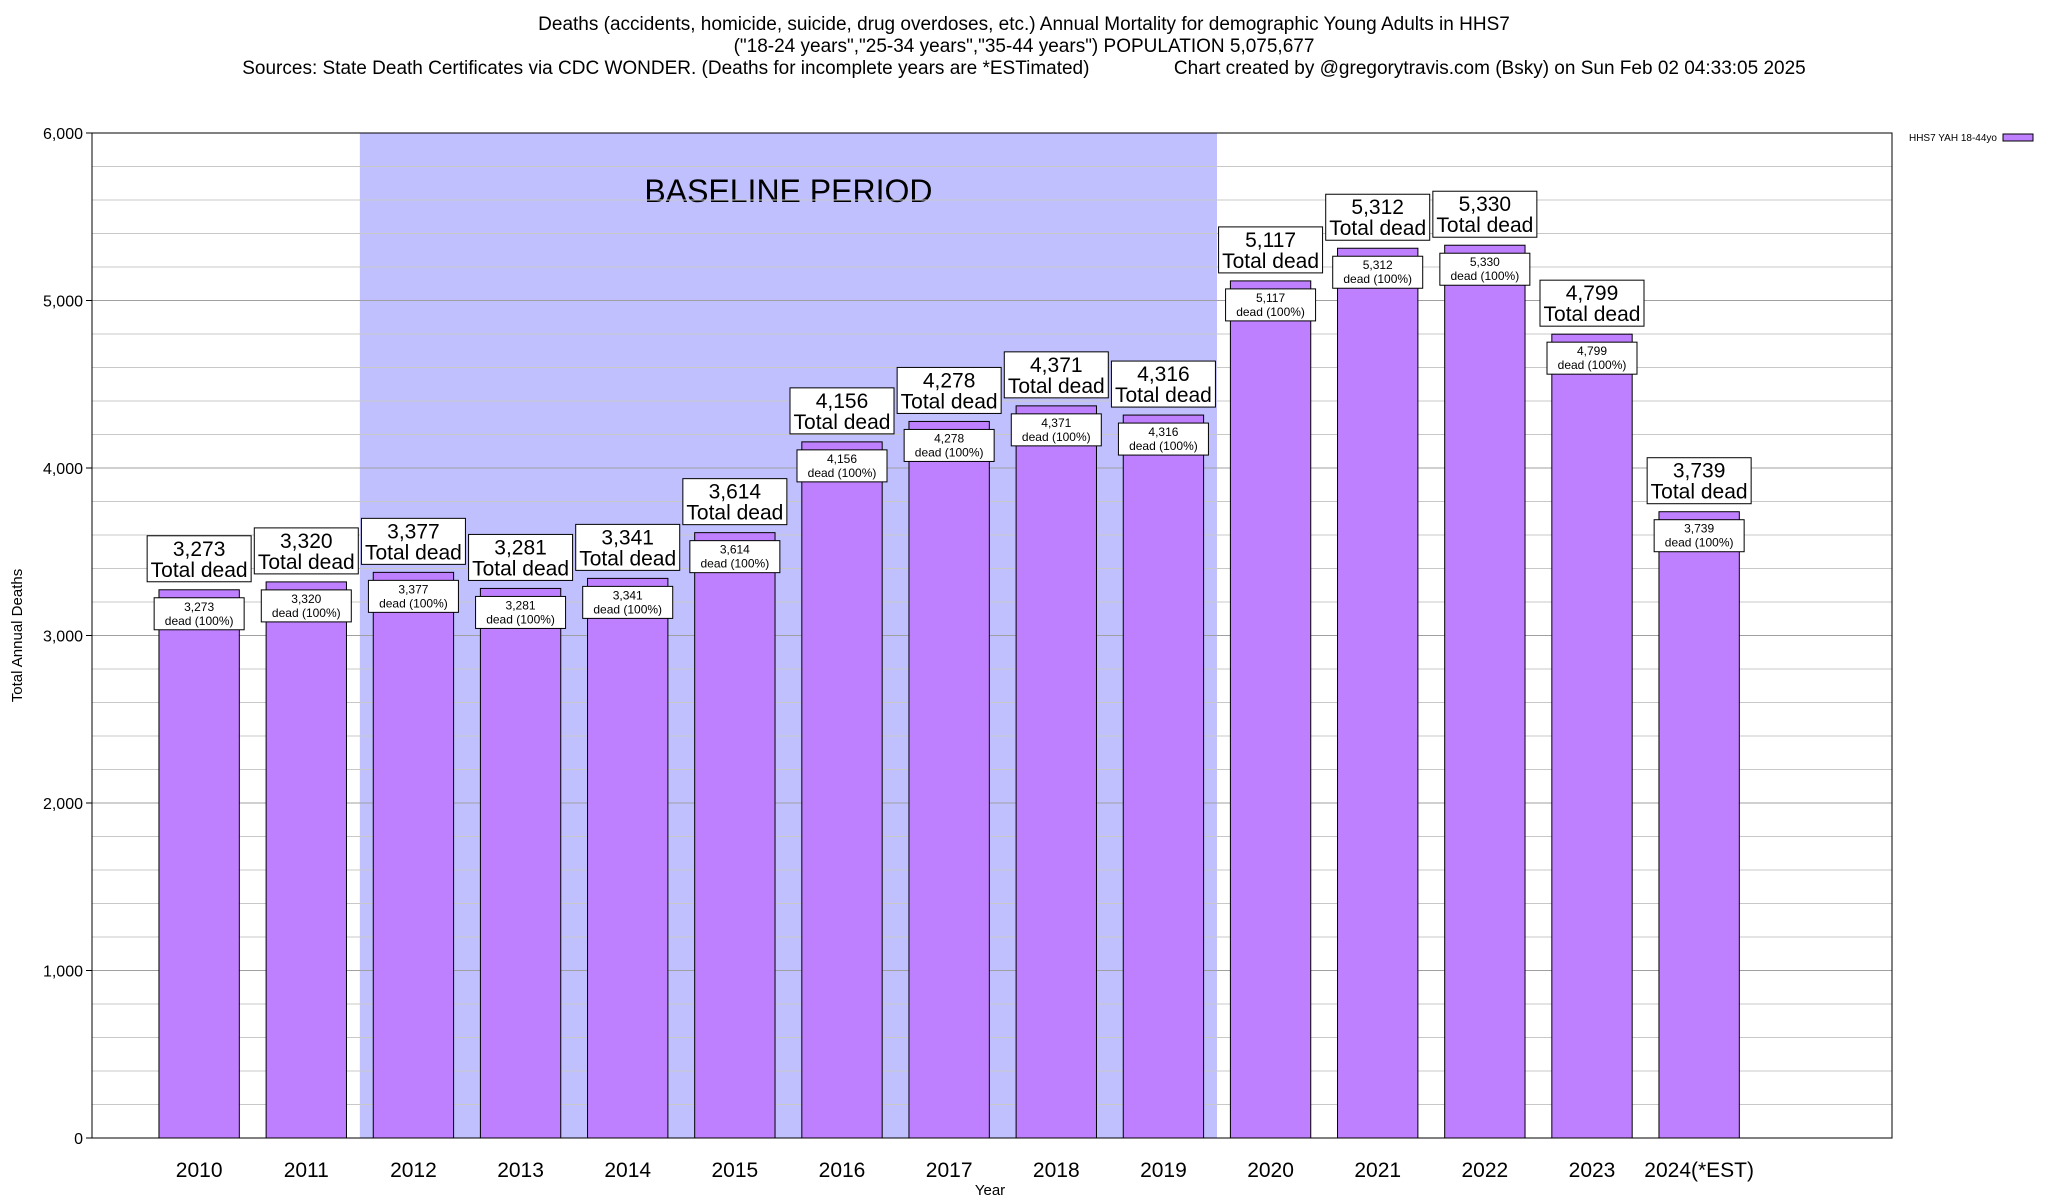  Describe the element at coordinates (1377, 207) in the screenshot. I see `top-label-value: 5,312` at that location.